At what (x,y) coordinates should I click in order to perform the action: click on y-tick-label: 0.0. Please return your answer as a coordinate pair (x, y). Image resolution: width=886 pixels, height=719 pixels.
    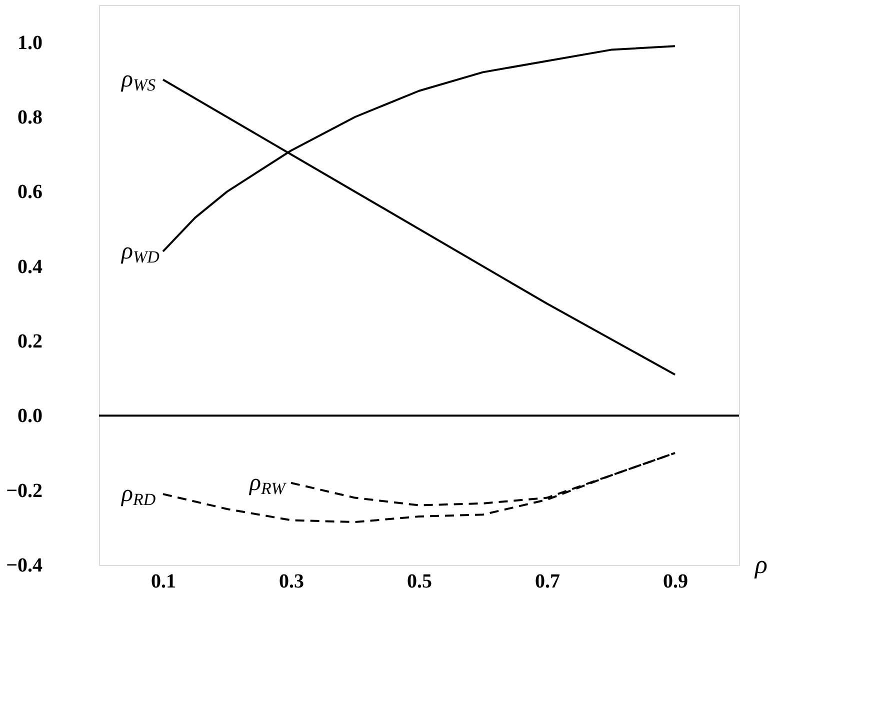
    Looking at the image, I should click on (30, 416).